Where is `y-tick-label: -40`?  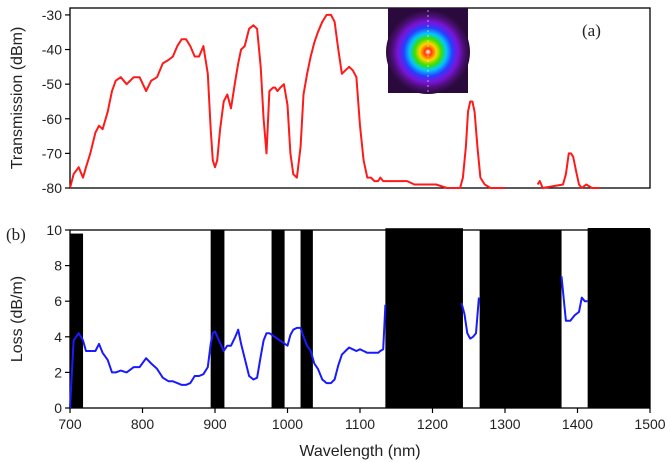 y-tick-label: -40 is located at coordinates (52, 50).